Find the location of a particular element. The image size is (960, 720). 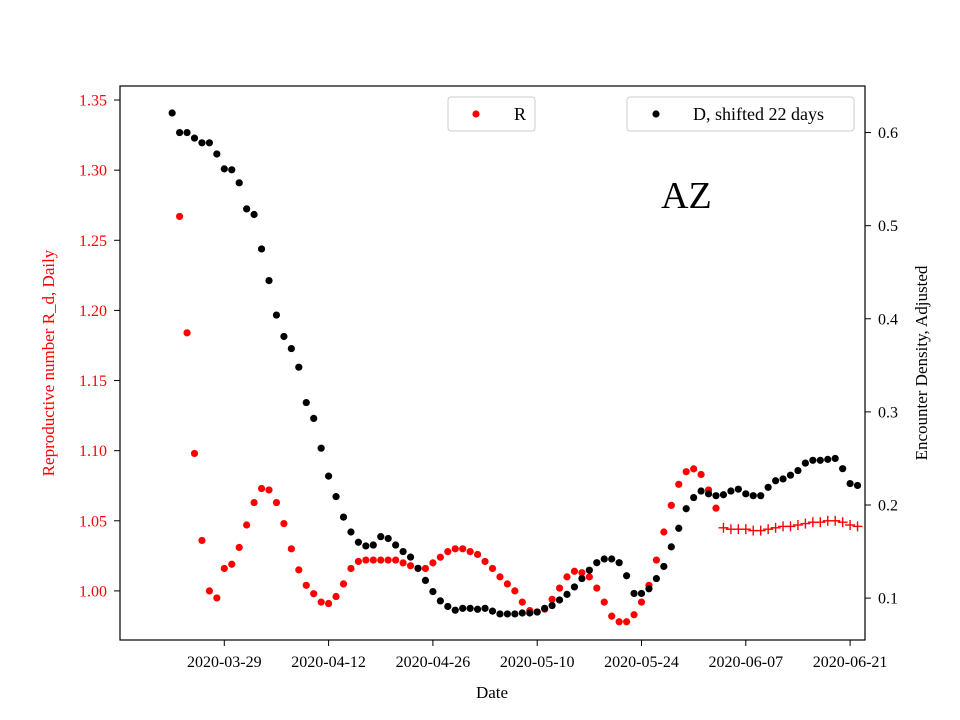

y-left-tick-label: 1.05 is located at coordinates (93, 521).